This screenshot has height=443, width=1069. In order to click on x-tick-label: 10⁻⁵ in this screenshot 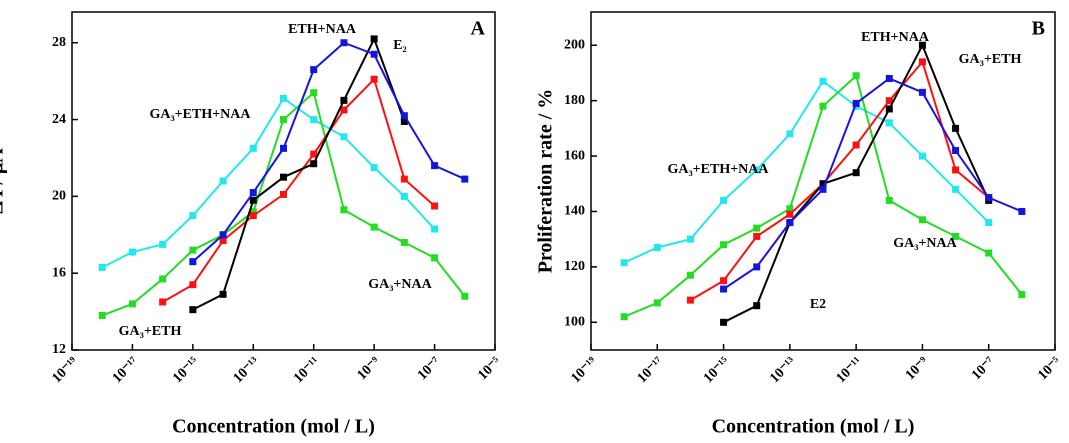, I will do `click(1049, 368)`.